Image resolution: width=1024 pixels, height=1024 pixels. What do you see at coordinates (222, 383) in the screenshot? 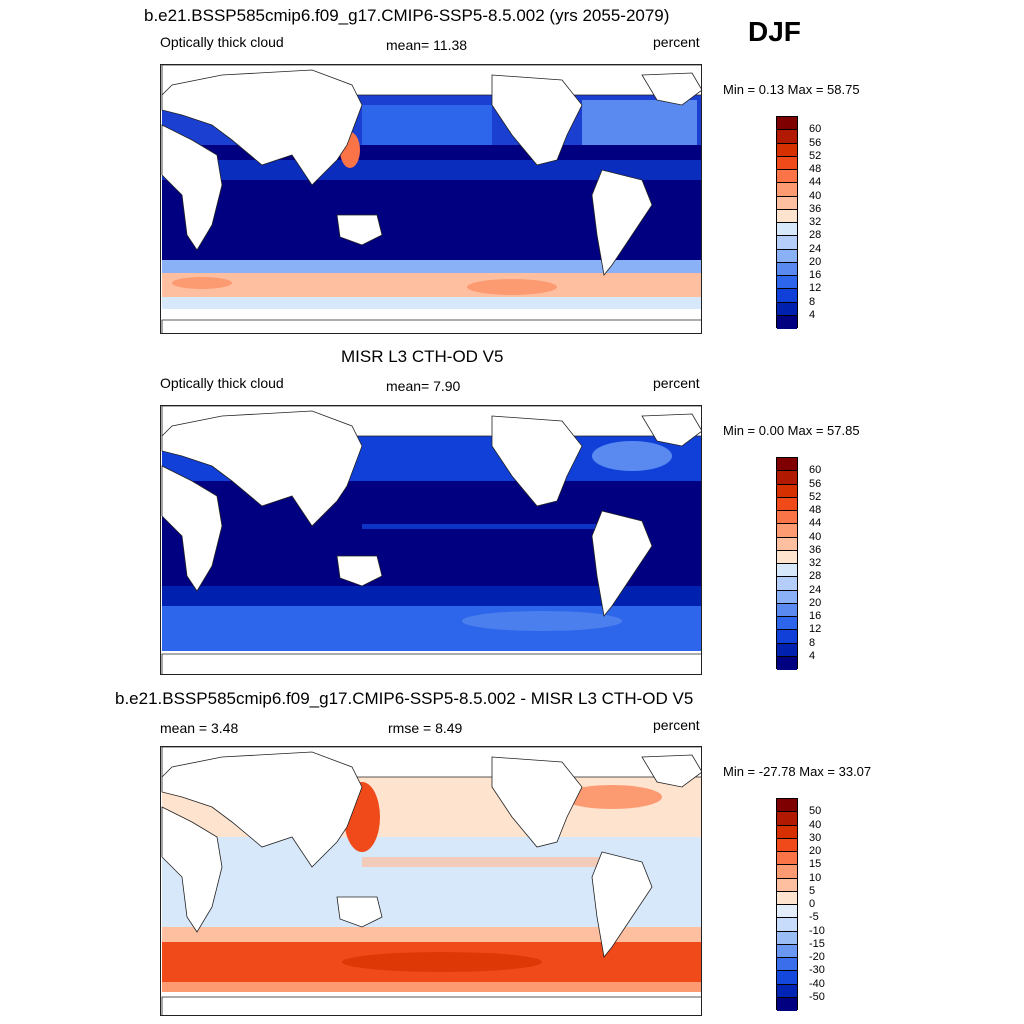
I see `panel2-variable-label: Optically thick cloud` at bounding box center [222, 383].